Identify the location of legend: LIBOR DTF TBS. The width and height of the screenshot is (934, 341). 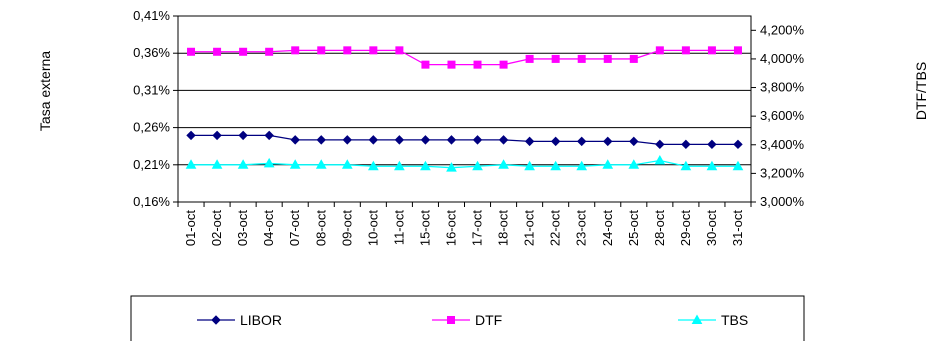
(467, 318).